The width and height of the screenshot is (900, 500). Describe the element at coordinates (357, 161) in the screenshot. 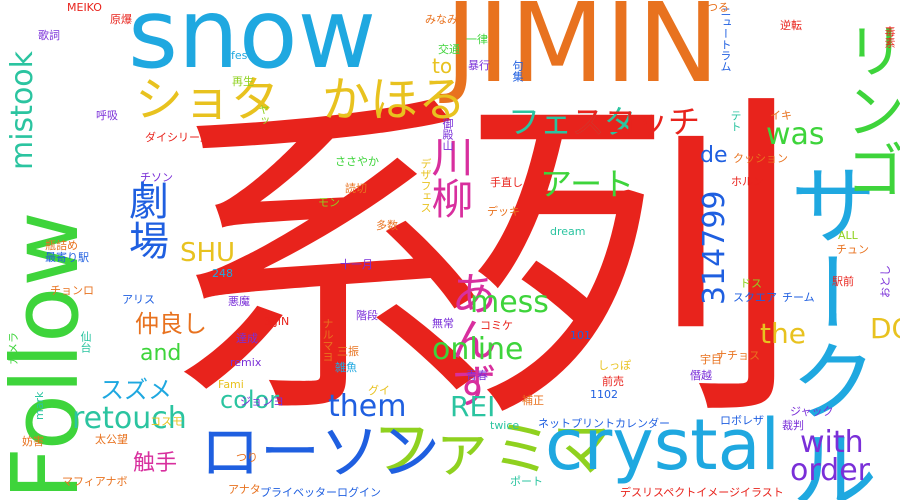

I see `word: ささやか` at that location.